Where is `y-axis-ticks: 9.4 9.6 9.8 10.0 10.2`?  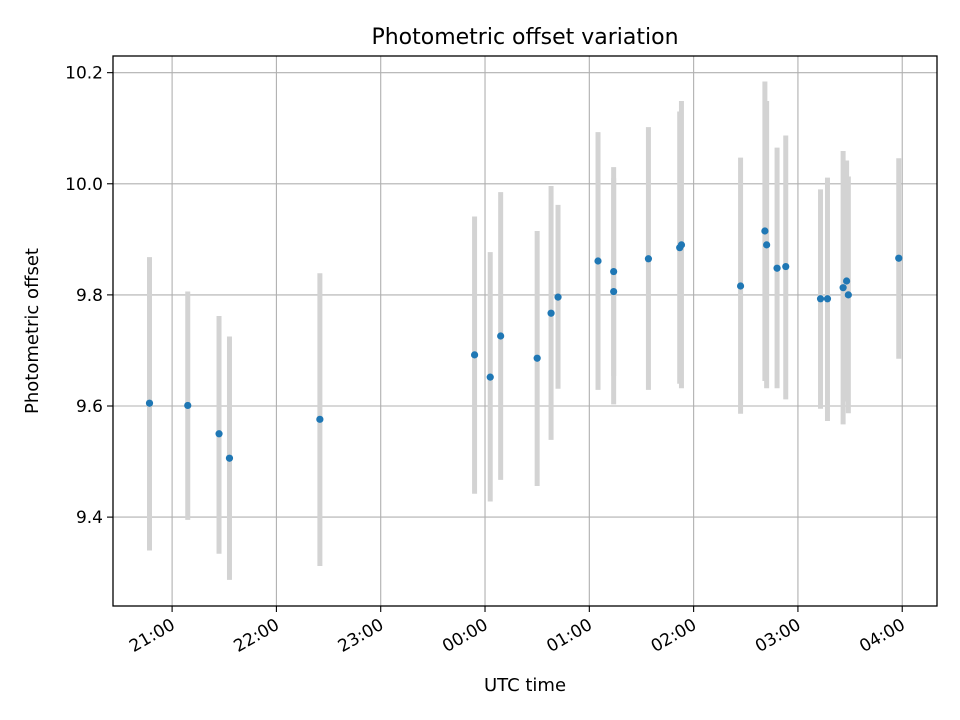 y-axis-ticks: 9.4 9.6 9.8 10.0 10.2 is located at coordinates (89, 296).